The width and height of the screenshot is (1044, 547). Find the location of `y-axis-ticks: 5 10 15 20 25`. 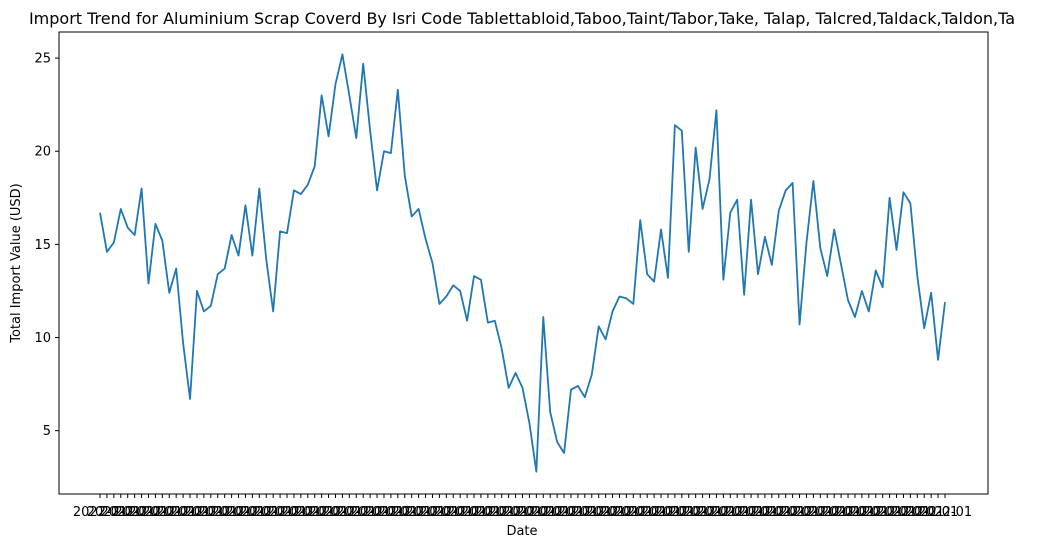

y-axis-ticks: 5 10 15 20 25 is located at coordinates (46, 245).